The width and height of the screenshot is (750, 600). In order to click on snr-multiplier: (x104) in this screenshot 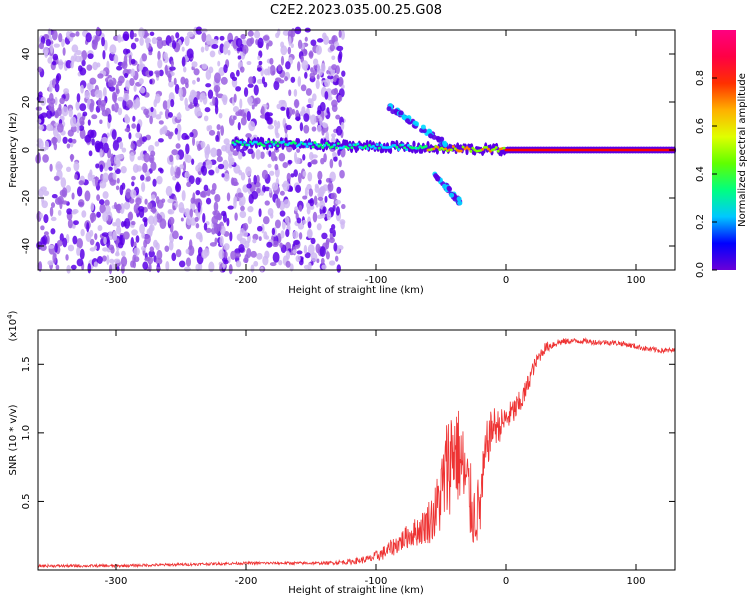, I will do `click(12, 325)`.